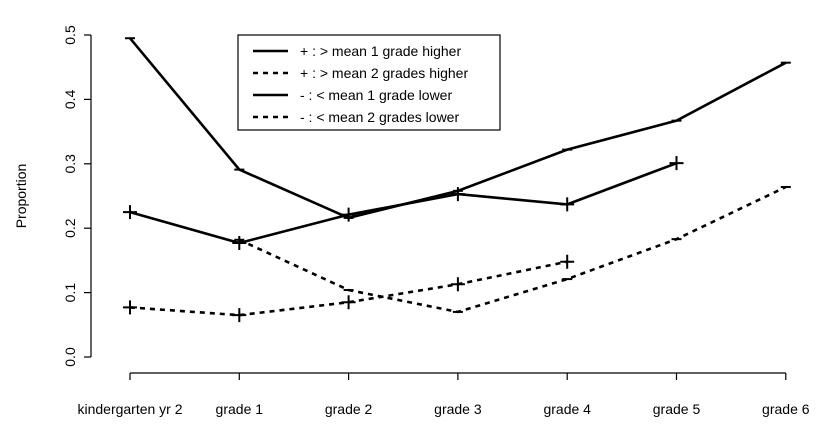 The width and height of the screenshot is (825, 444). Describe the element at coordinates (129, 409) in the screenshot. I see `x-tick-label: kindergarten yr 2` at that location.